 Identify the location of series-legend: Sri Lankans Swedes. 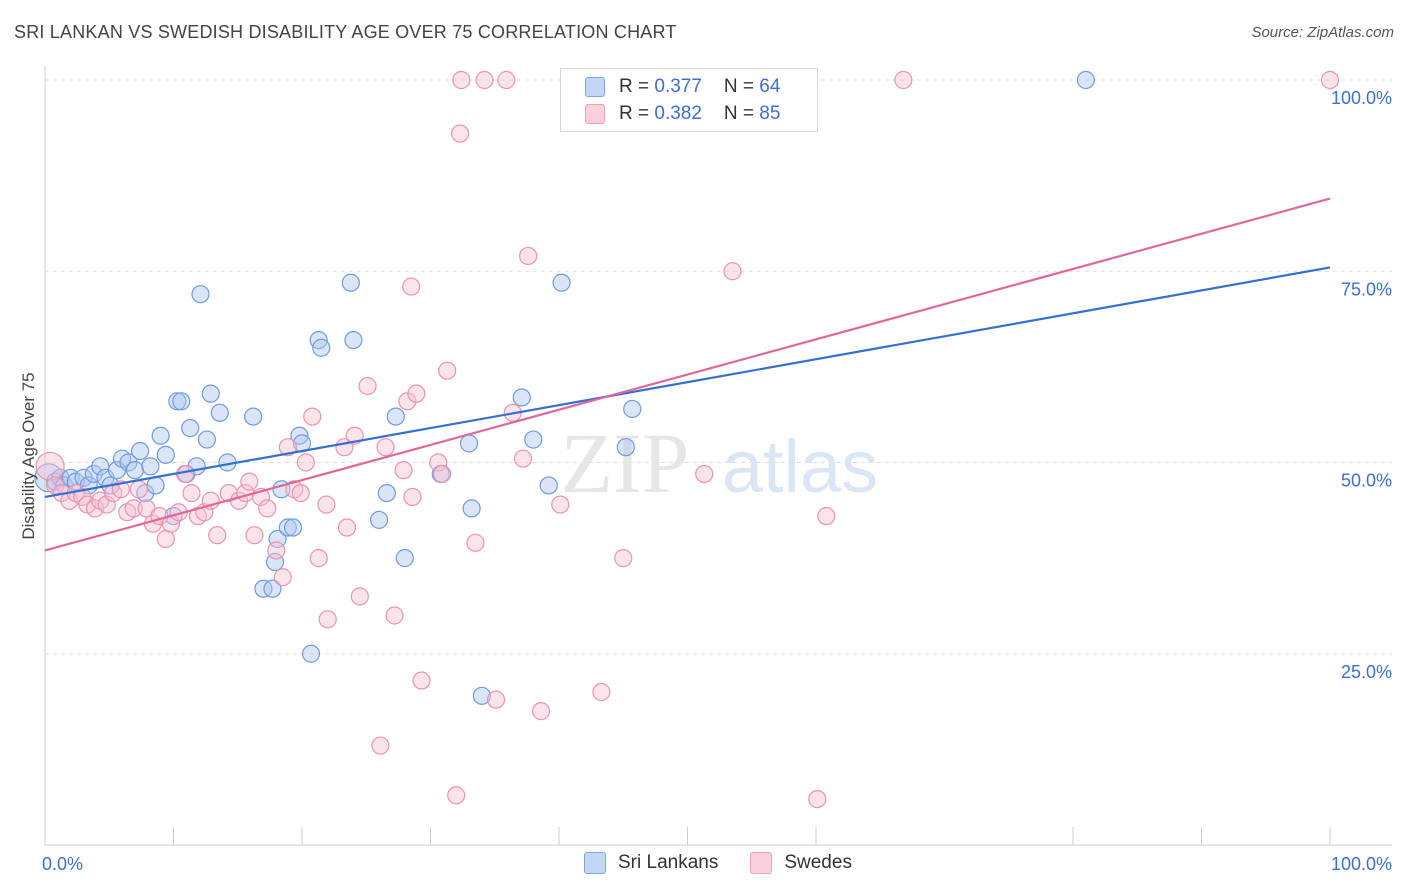
(734, 863).